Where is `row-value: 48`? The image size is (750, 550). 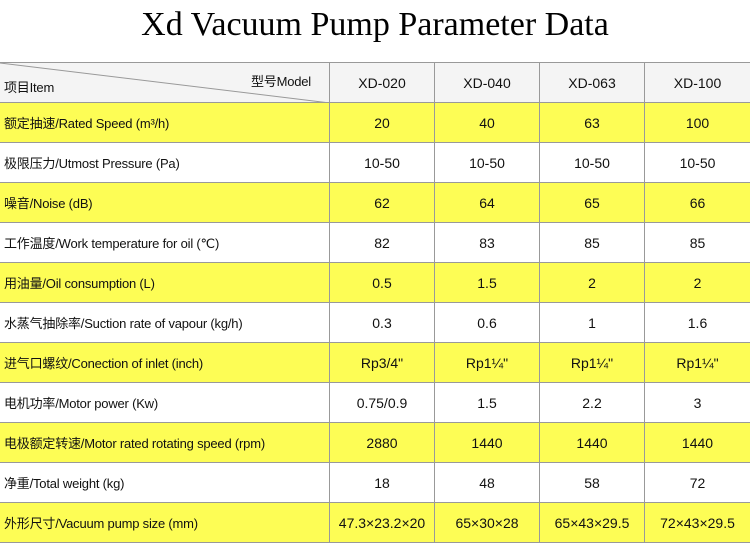 row-value: 48 is located at coordinates (487, 482).